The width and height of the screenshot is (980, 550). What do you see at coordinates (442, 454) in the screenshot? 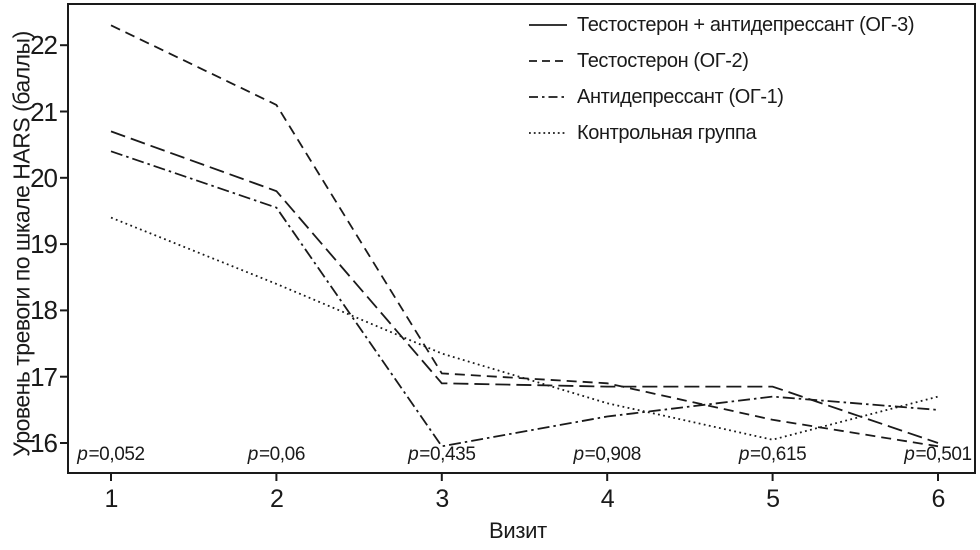
I see `p-value-label: p=0,435` at bounding box center [442, 454].